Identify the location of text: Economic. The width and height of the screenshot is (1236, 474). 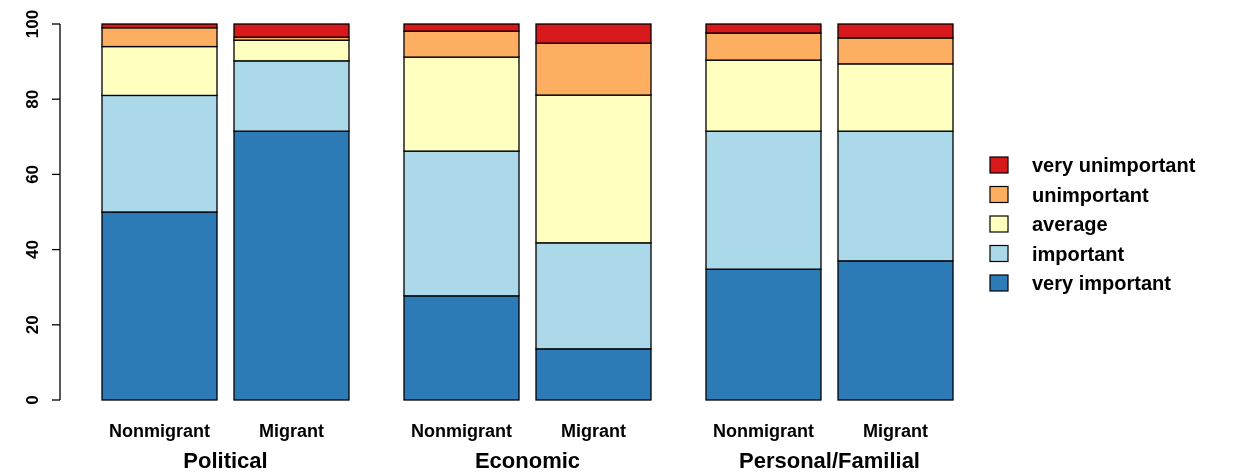
(527, 460).